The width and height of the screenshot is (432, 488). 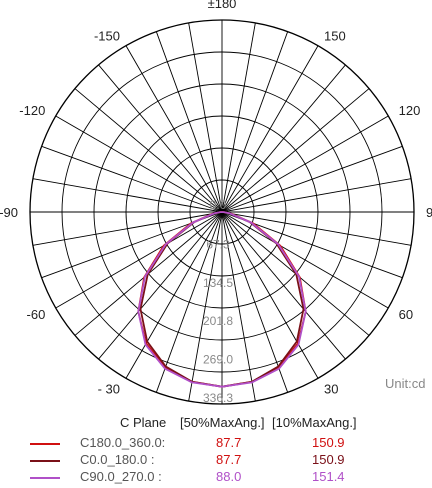 I want to click on legend-series-name: C180.0_360.0:, so click(x=123, y=442).